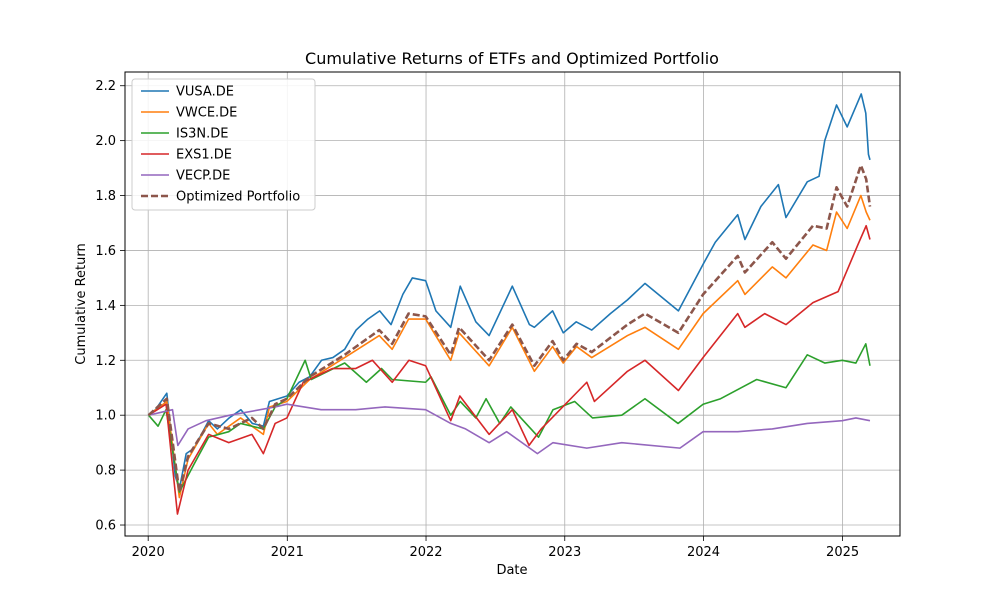 The width and height of the screenshot is (1000, 600). Describe the element at coordinates (105, 251) in the screenshot. I see `y-tick-label-1-6: 1.6` at that location.